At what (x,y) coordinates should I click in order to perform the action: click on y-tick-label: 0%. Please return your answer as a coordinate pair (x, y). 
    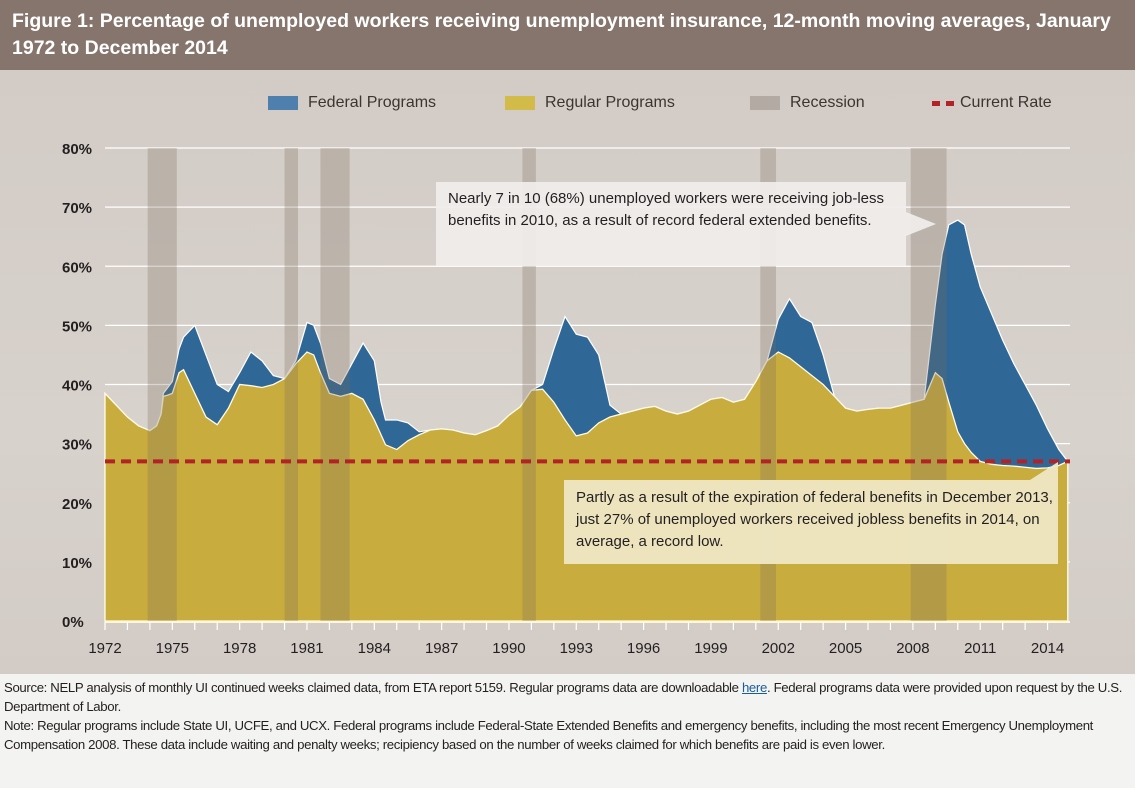
    Looking at the image, I should click on (73, 622).